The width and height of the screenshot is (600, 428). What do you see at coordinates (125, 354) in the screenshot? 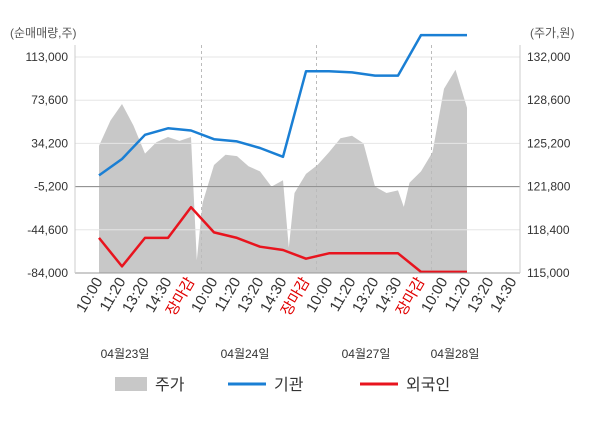
I see `date-label: 04월23일` at bounding box center [125, 354].